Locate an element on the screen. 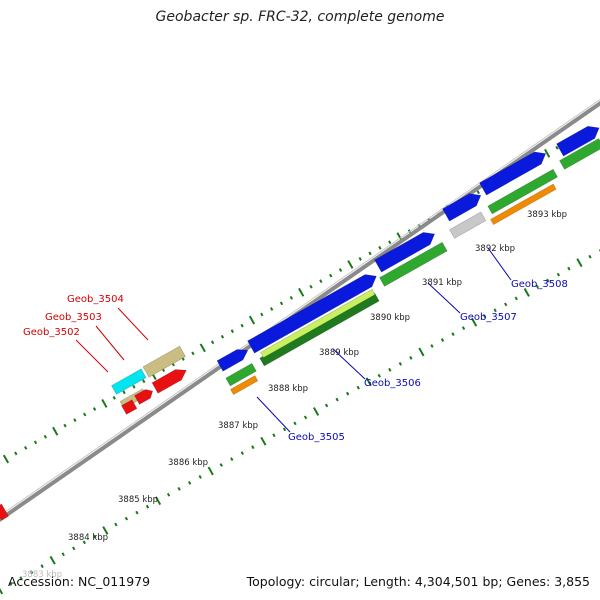 Image resolution: width=600 pixels, height=600 pixels. misc-feature is located at coordinates (523, 204).